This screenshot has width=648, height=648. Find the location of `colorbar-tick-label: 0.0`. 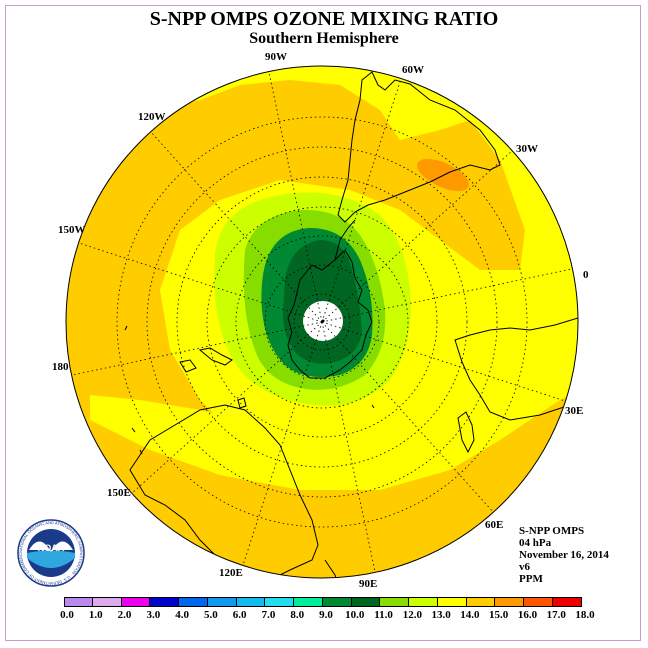

colorbar-tick-label: 0.0 is located at coordinates (67, 615).